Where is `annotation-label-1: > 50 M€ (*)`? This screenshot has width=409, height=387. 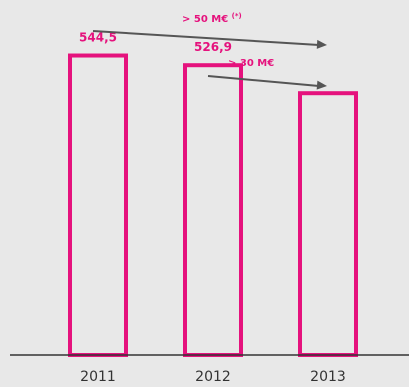 annotation-label-1: > 50 M€ (*) is located at coordinates (212, 18).